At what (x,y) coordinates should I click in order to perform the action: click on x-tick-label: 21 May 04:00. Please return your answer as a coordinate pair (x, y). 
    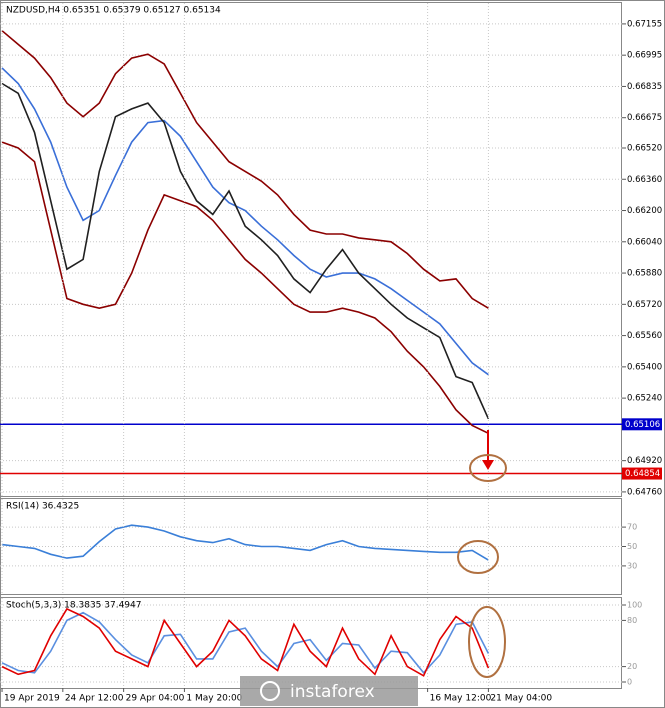
    Looking at the image, I should click on (521, 699).